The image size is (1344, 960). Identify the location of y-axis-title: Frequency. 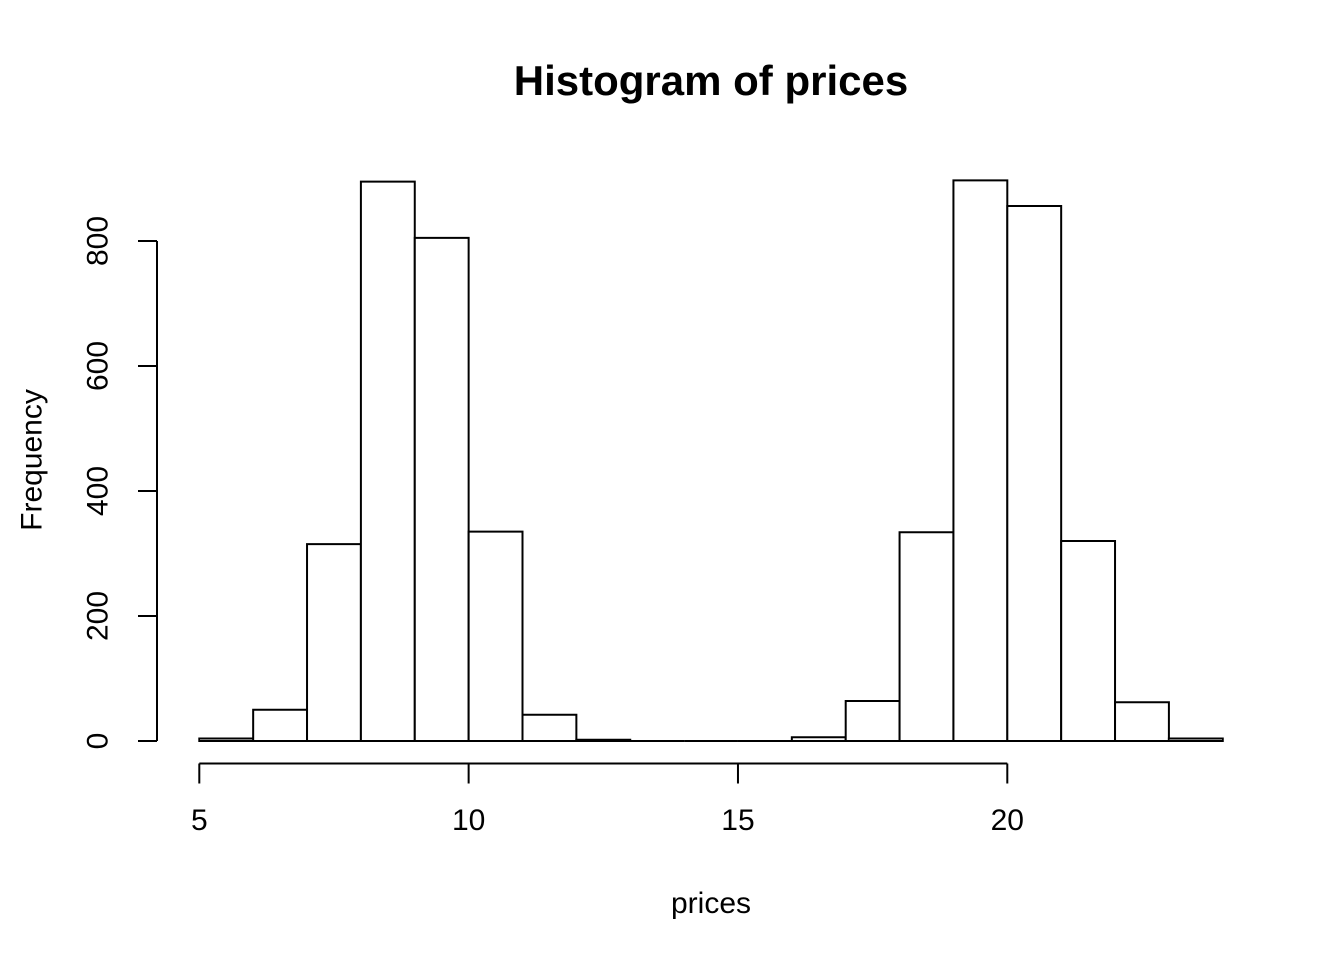
(32, 460).